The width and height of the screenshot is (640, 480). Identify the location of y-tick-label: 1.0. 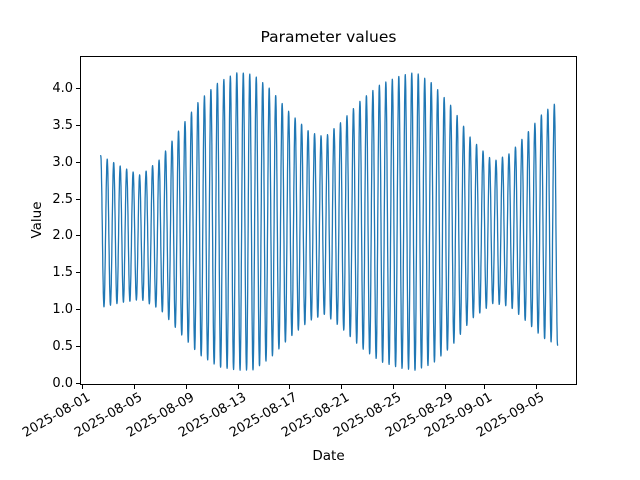
(62, 310).